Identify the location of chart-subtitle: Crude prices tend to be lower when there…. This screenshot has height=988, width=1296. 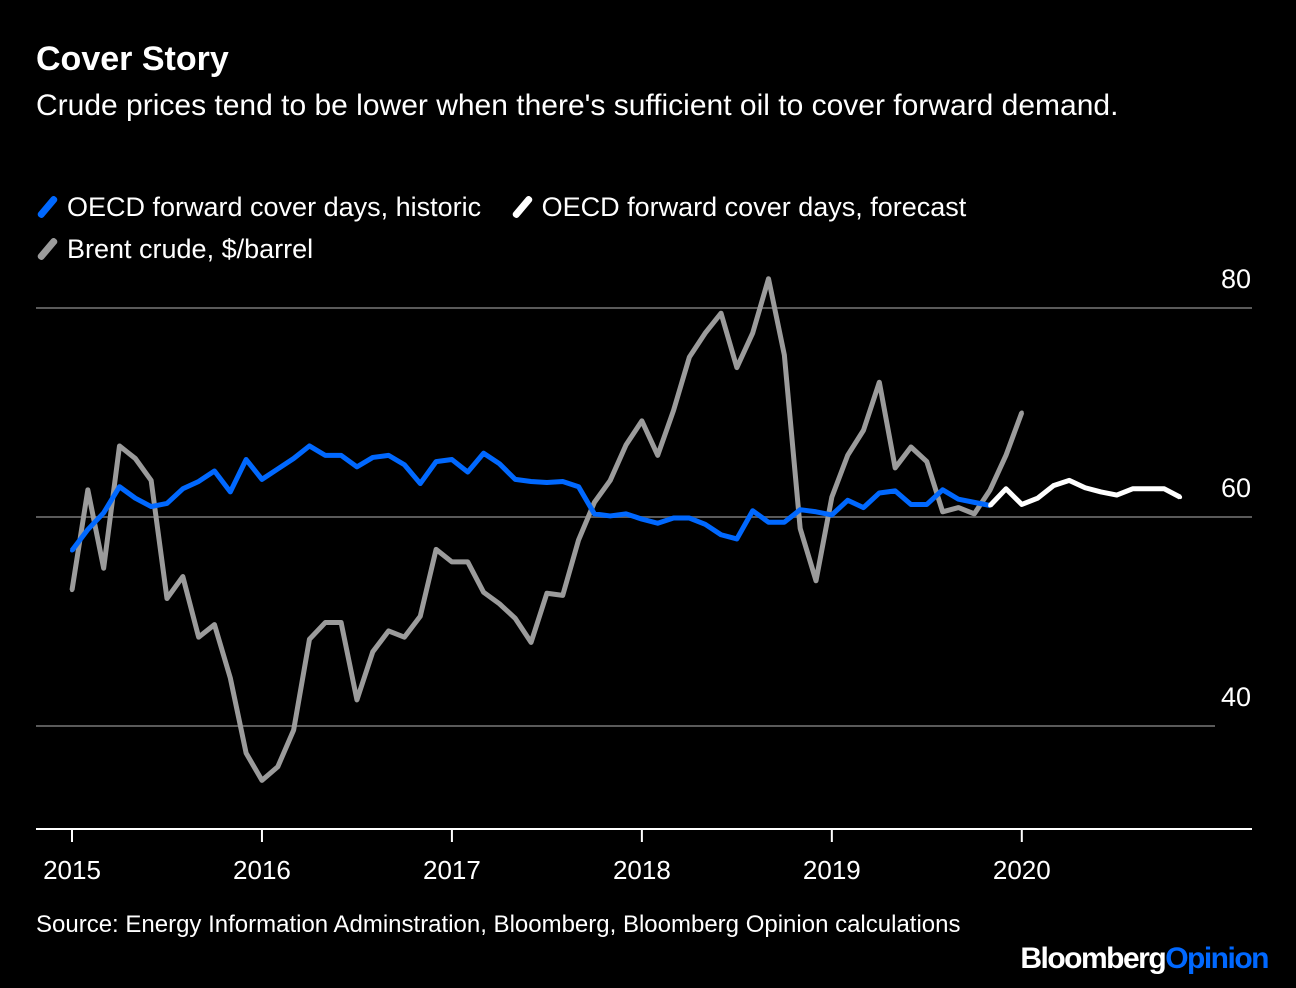
(577, 105).